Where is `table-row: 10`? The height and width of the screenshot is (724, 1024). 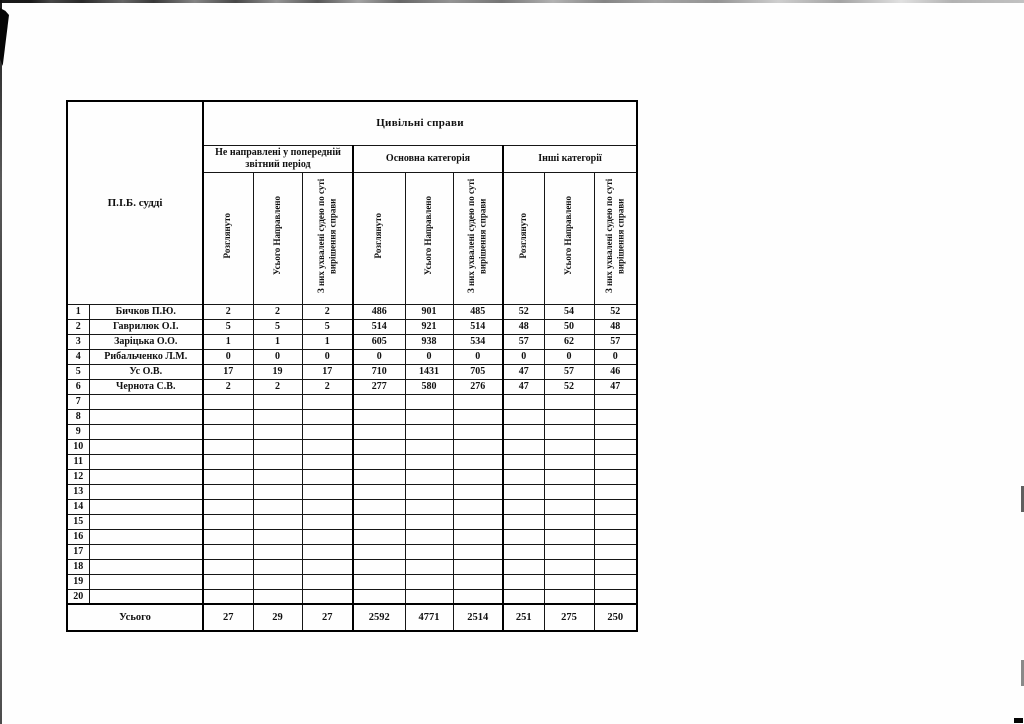
table-row: 10 is located at coordinates (352, 446).